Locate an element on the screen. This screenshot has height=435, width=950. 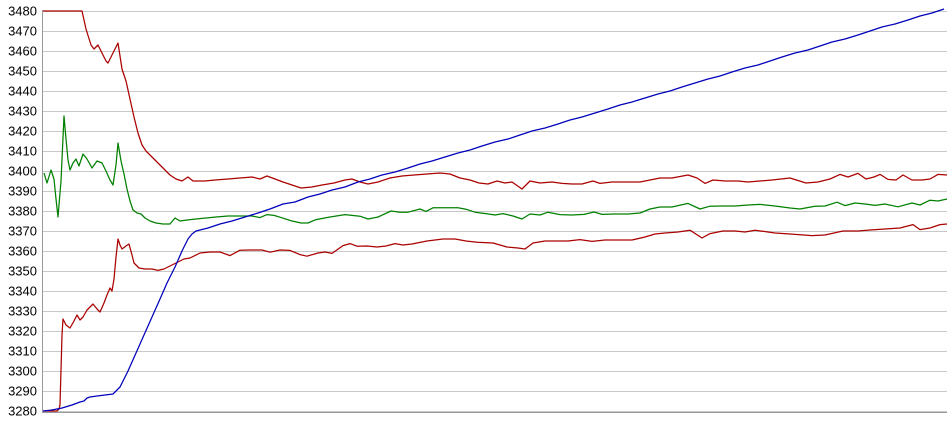
y-tick-label: 3320 is located at coordinates (22, 331).